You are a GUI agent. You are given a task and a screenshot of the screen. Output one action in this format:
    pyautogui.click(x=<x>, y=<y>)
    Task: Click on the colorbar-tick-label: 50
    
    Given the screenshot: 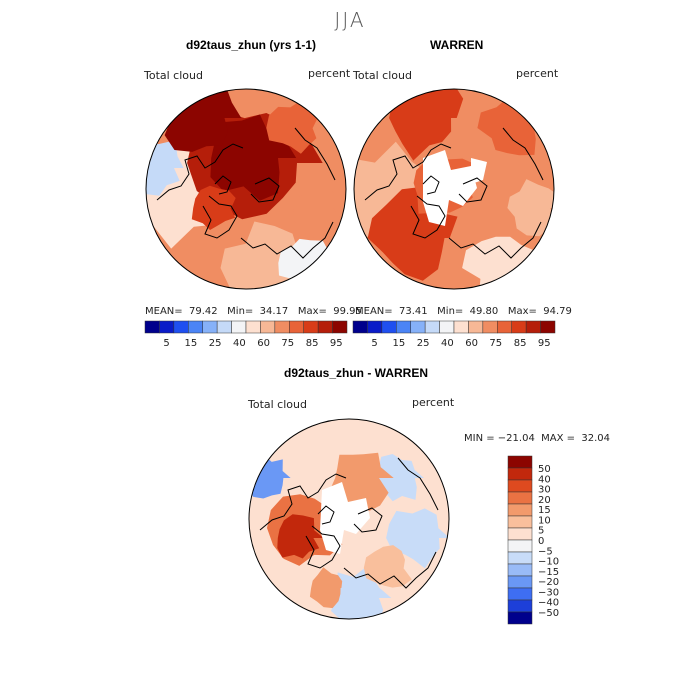 What is the action you would take?
    pyautogui.click(x=544, y=469)
    